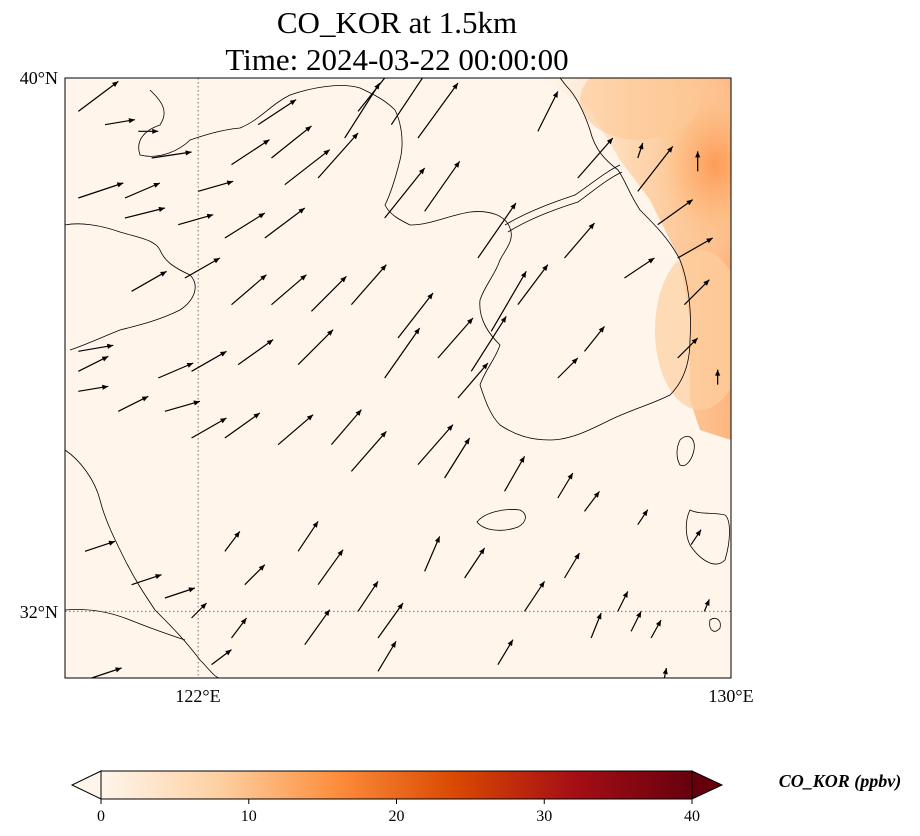 The width and height of the screenshot is (920, 836). Describe the element at coordinates (840, 781) in the screenshot. I see `colorbar-label: CO_KOR (ppbv)` at that location.